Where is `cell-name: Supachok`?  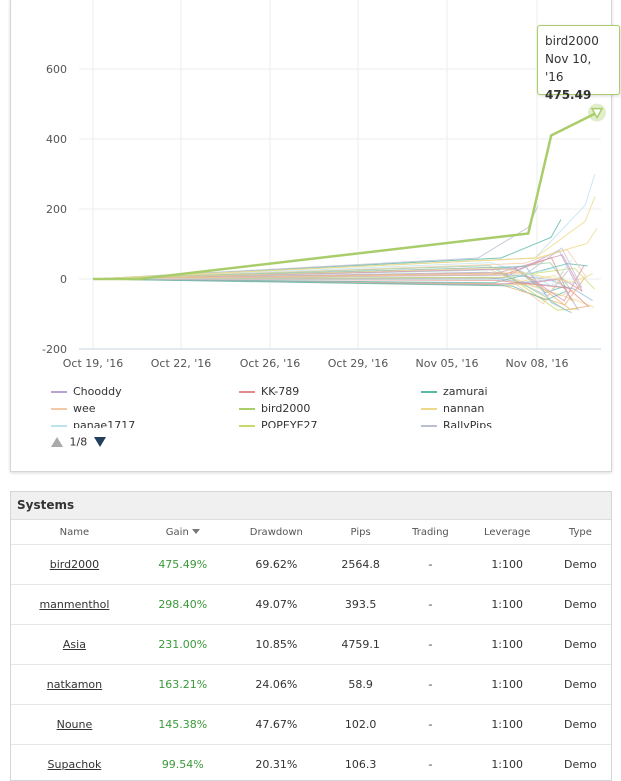 cell-name: Supachok is located at coordinates (74, 763).